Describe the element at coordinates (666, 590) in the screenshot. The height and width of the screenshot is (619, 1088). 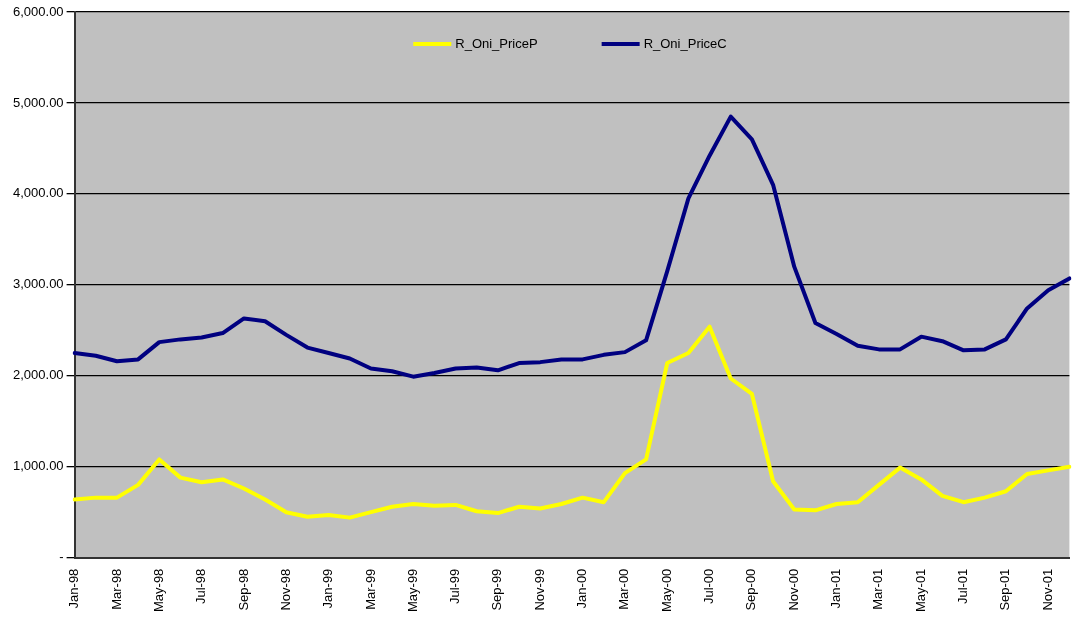
I see `x-tick-label: May-00` at that location.